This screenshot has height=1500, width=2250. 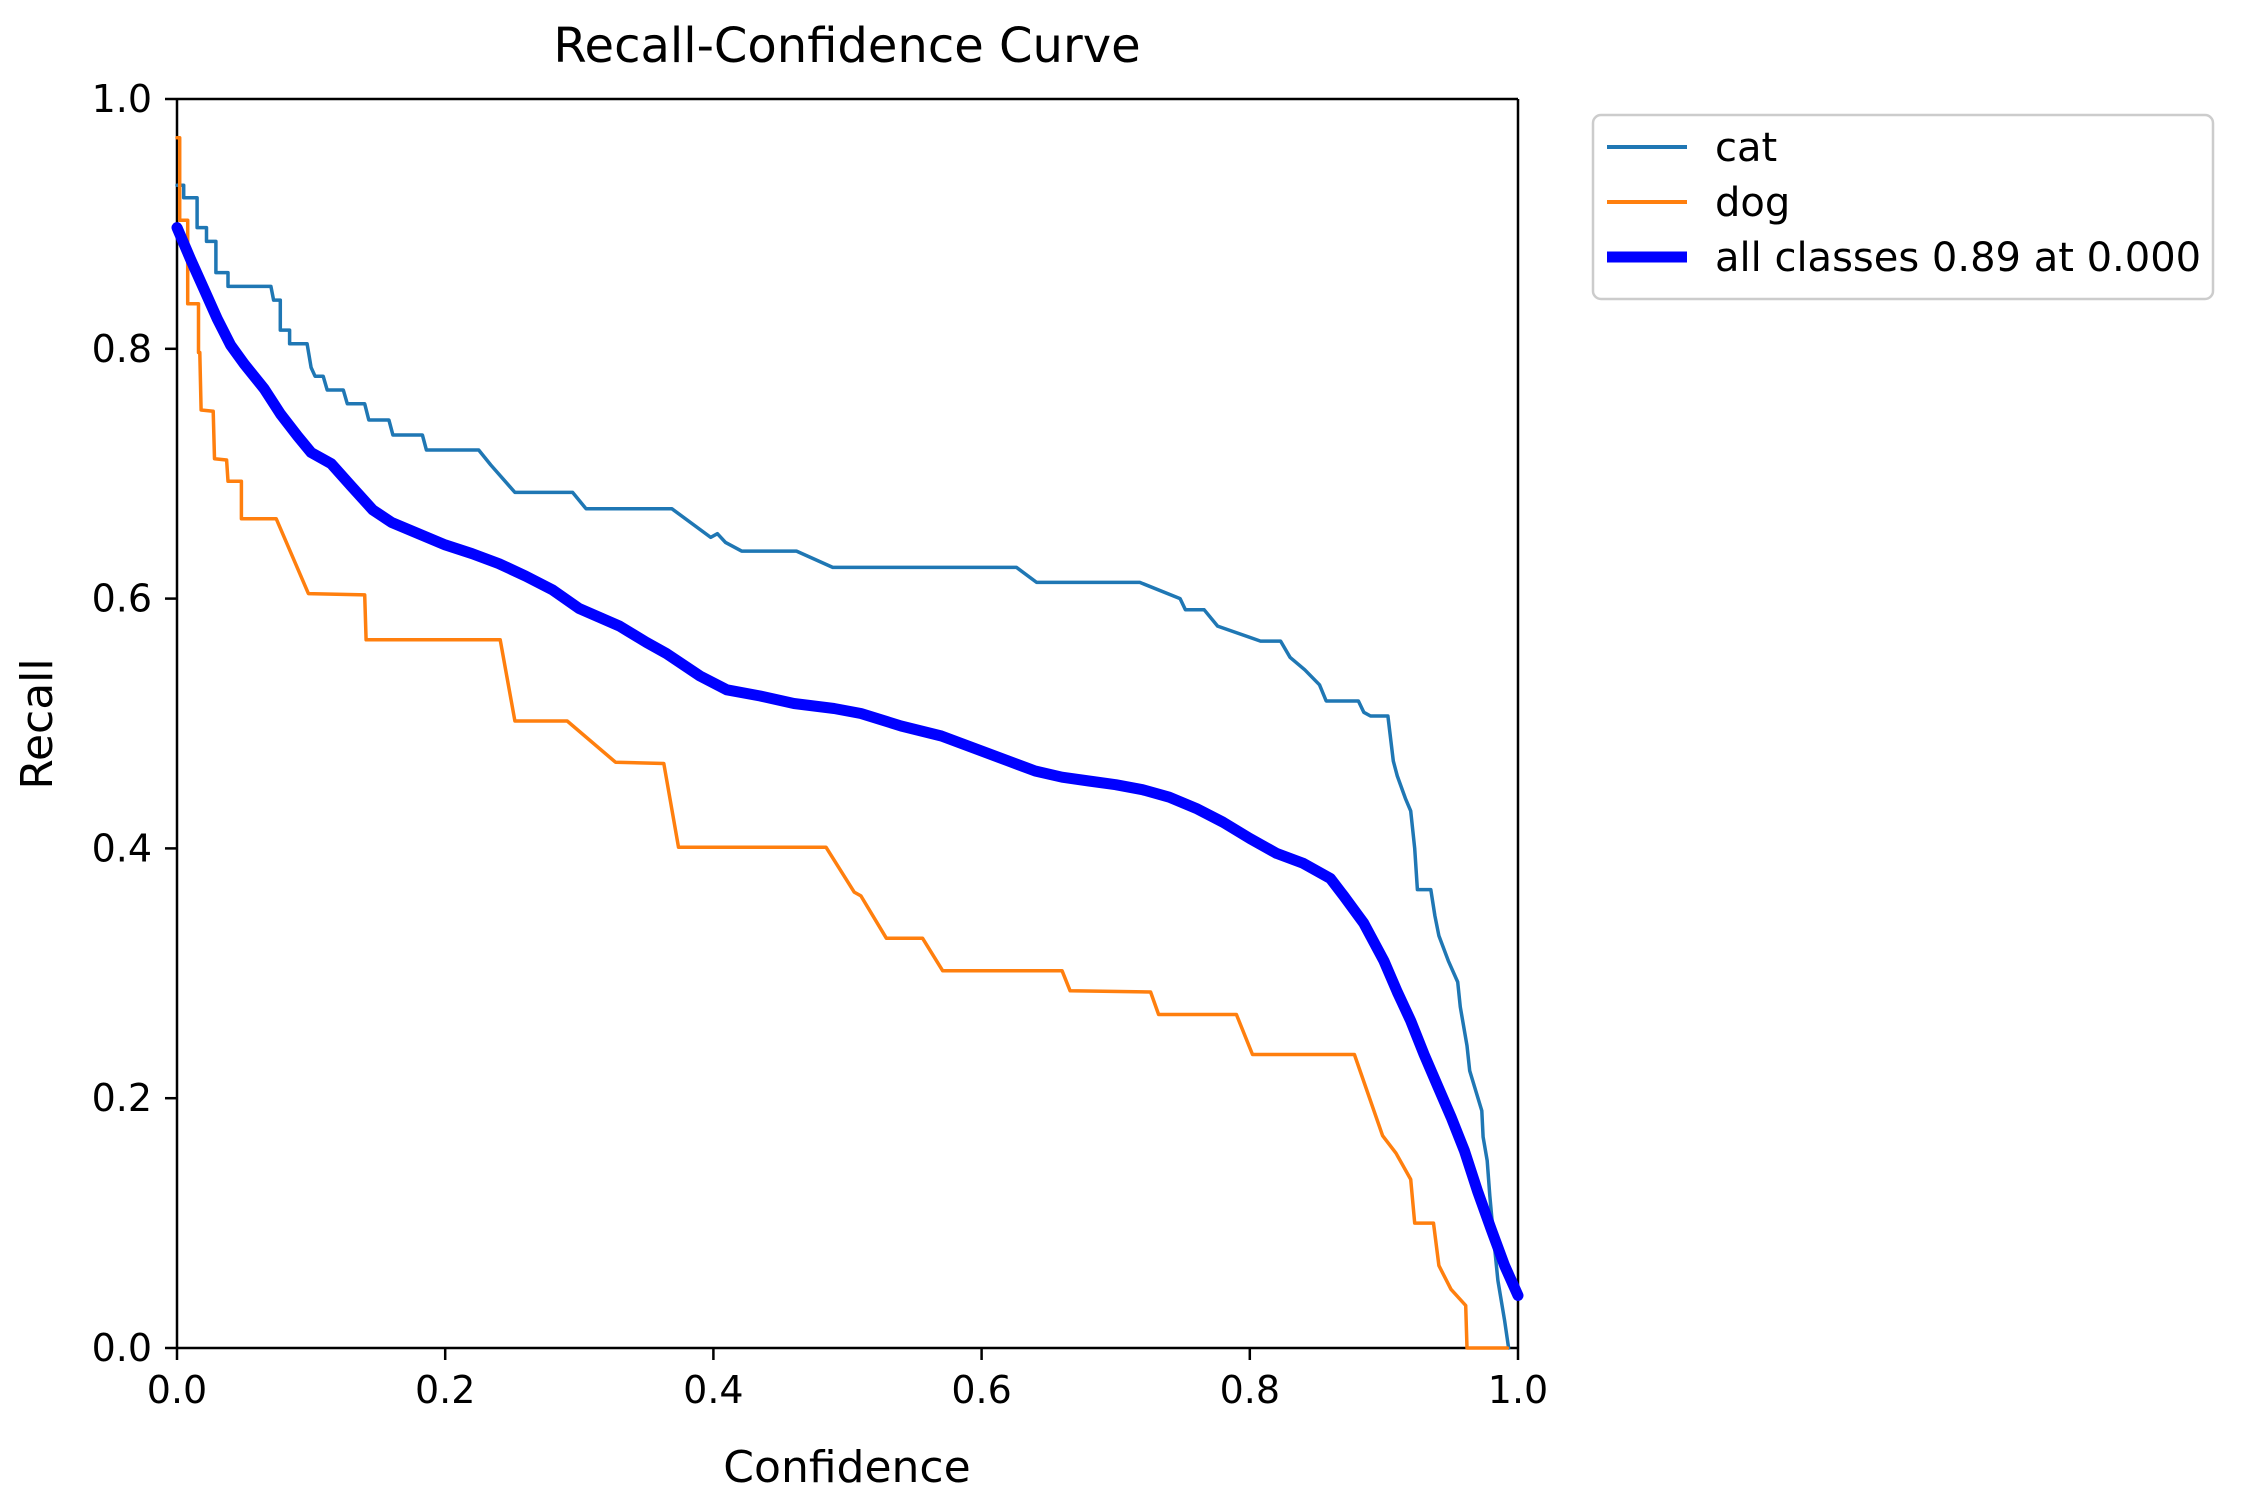 I want to click on y-tick-label-1.0: 1.0, so click(x=122, y=99).